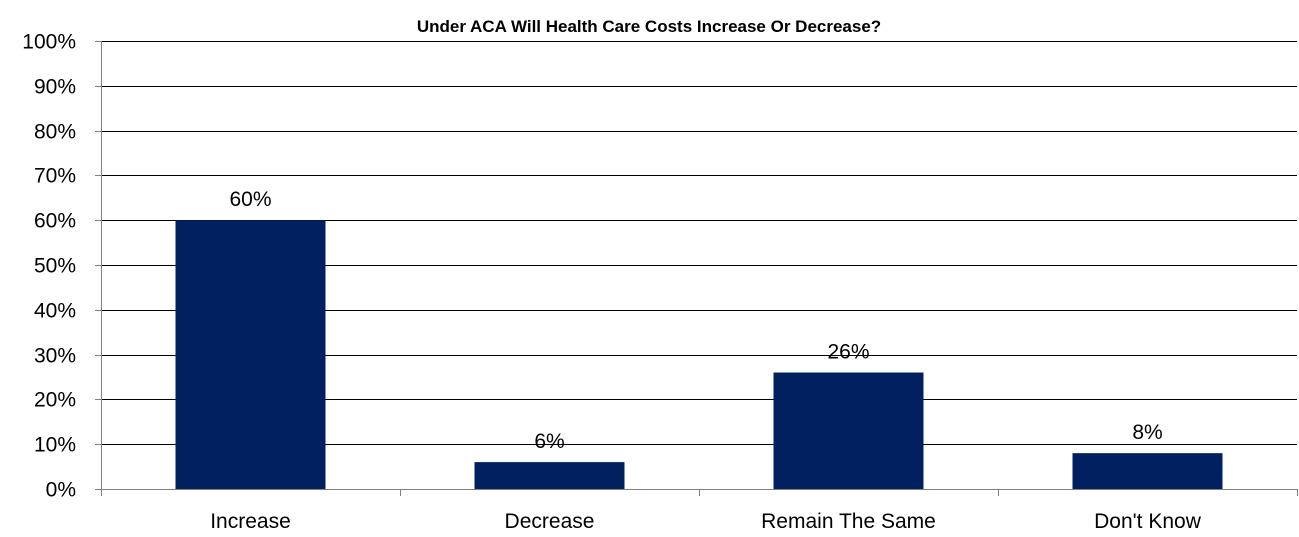 The image size is (1299, 537). What do you see at coordinates (55, 132) in the screenshot?
I see `y-tick-label: 80%` at bounding box center [55, 132].